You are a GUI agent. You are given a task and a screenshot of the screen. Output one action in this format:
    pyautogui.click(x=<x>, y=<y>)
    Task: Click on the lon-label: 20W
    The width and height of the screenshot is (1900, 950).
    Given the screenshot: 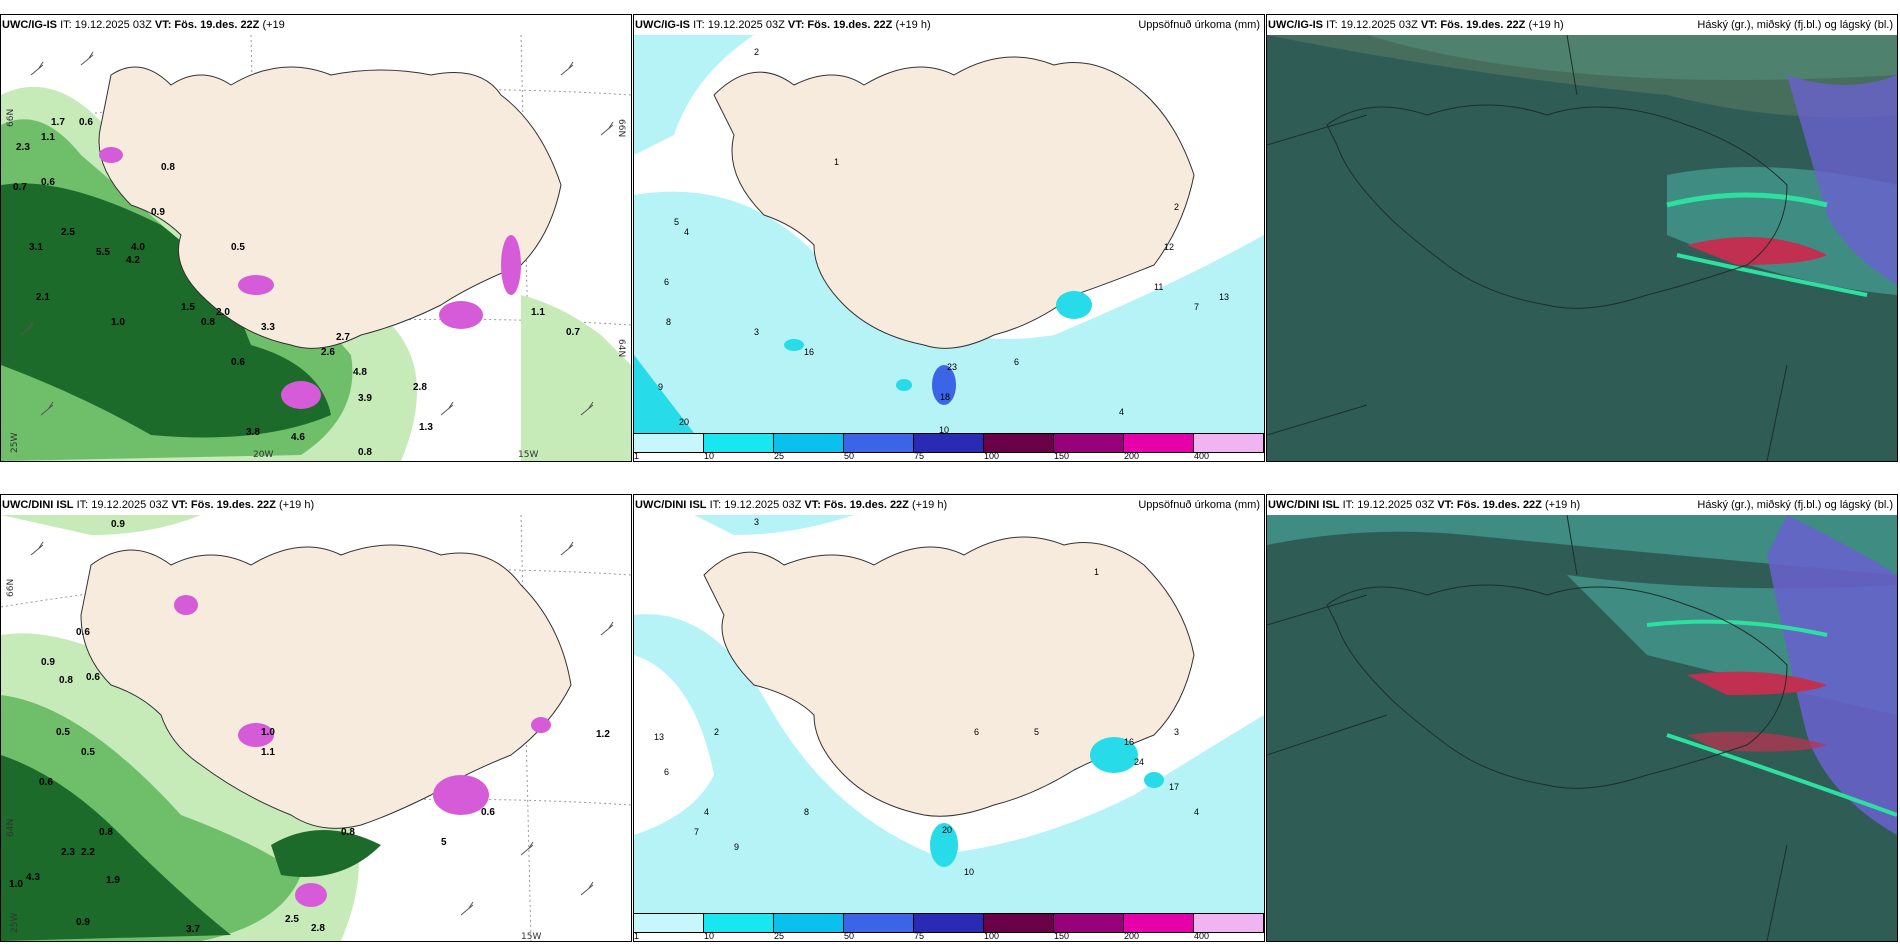 What is the action you would take?
    pyautogui.click(x=263, y=455)
    